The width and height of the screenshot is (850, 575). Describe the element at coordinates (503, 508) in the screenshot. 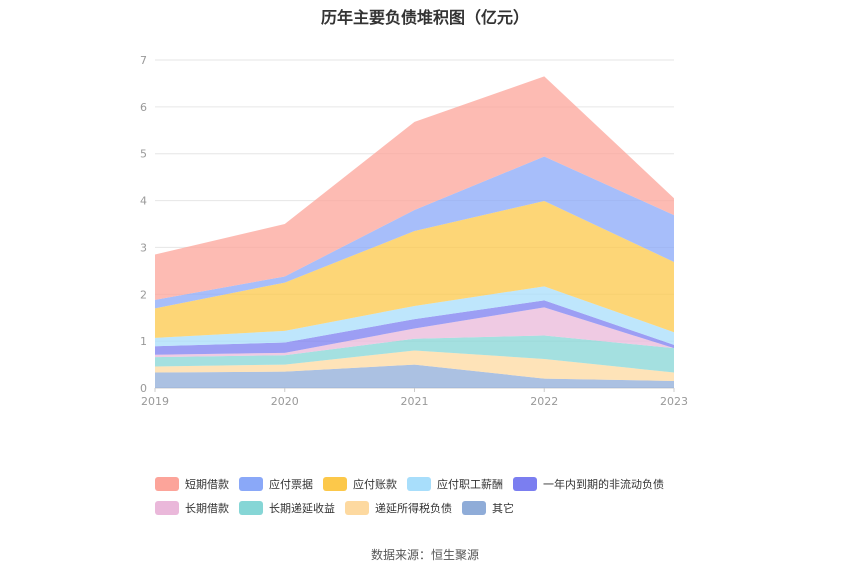

I see `legend-label: 其它` at that location.